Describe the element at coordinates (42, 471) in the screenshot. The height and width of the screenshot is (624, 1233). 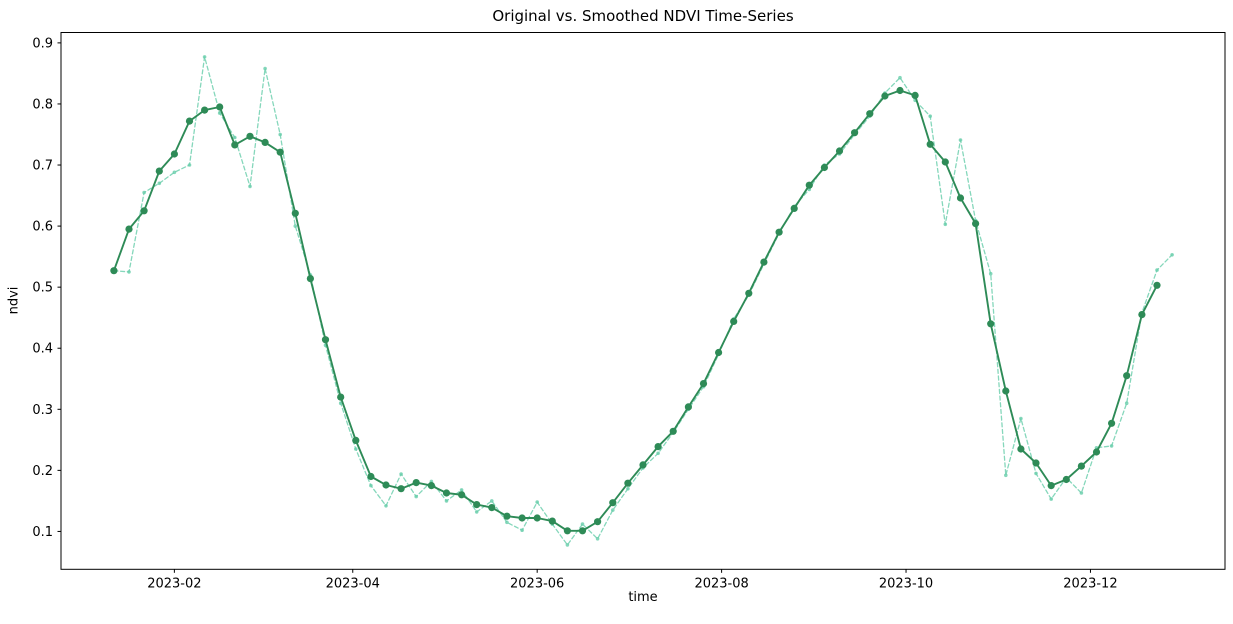
I see `y-tick-label: 0.2` at that location.